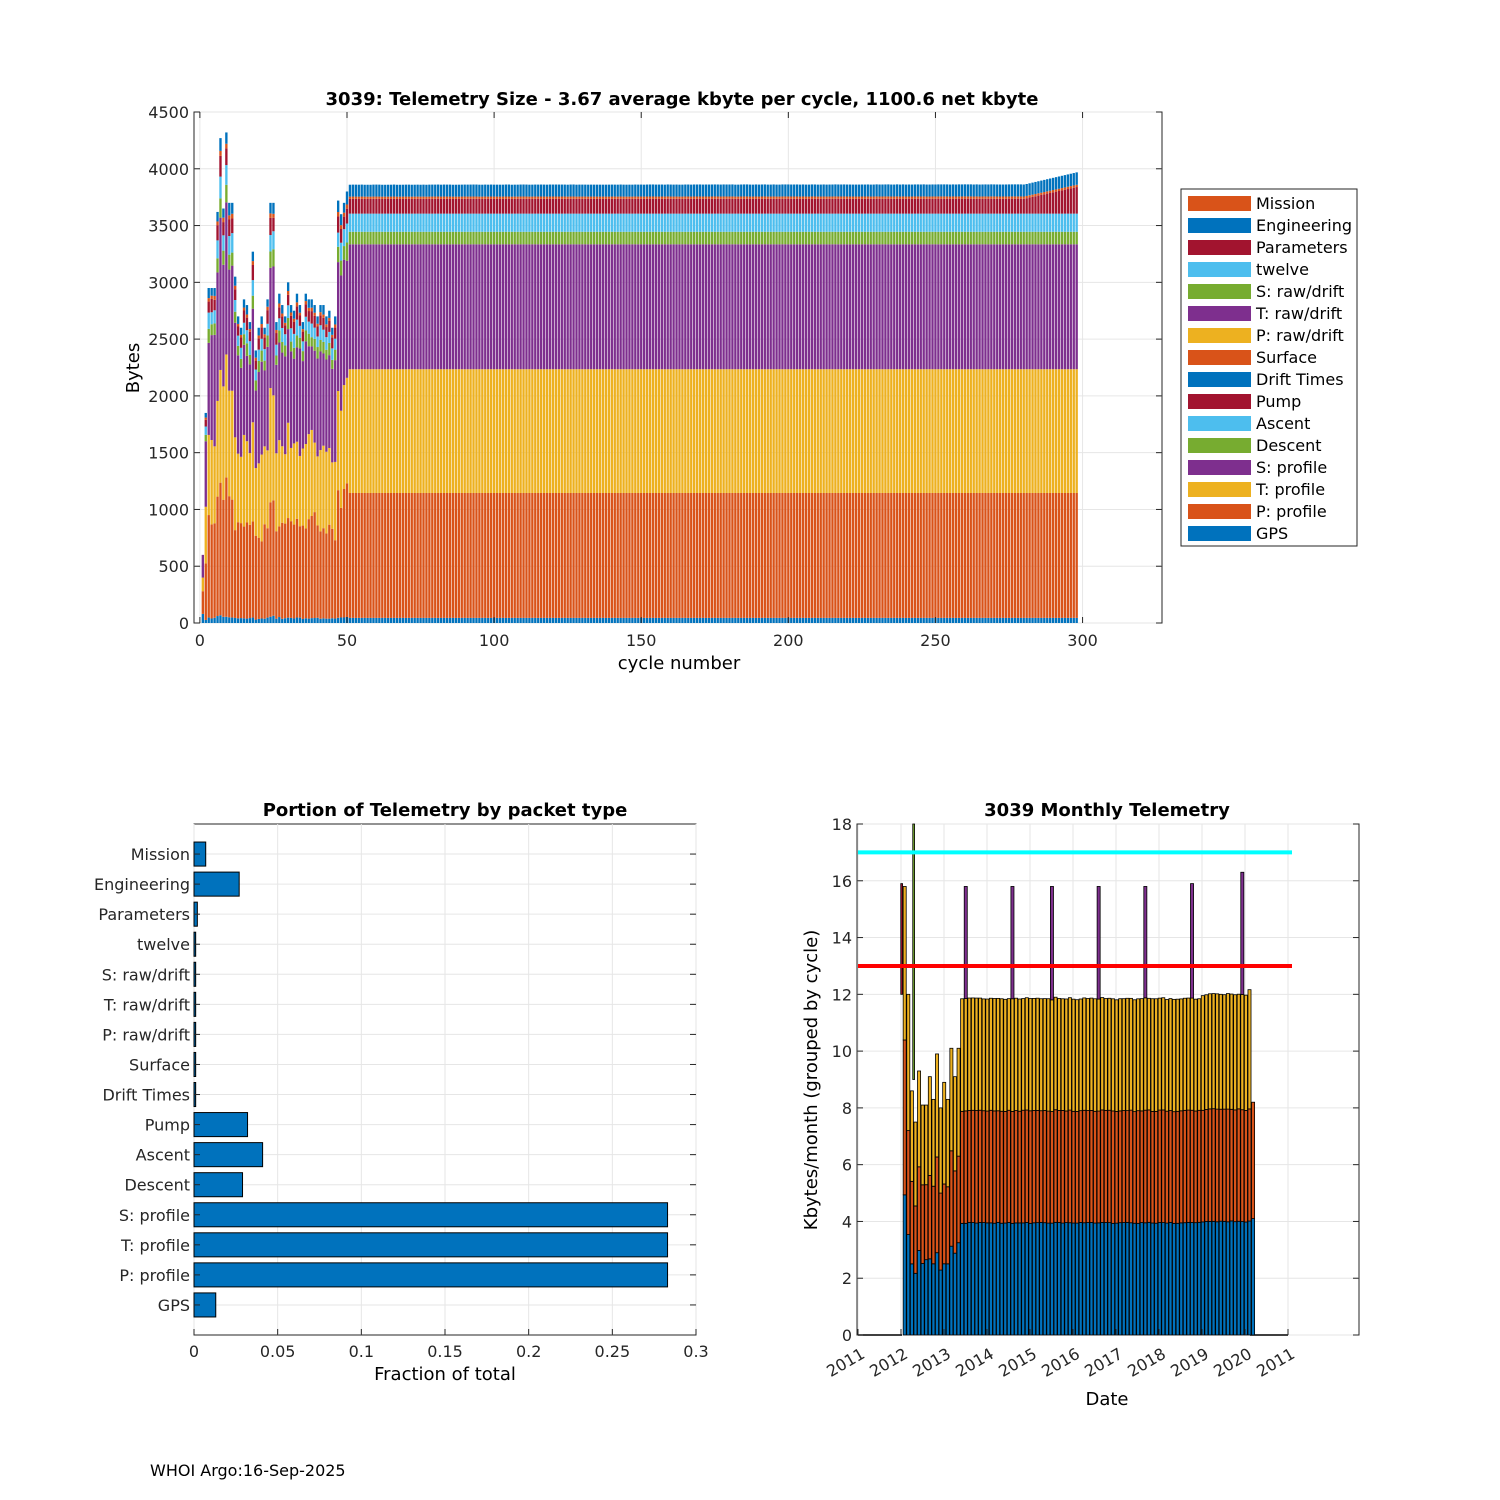  I want to click on legend-swatch, so click(1219, 533).